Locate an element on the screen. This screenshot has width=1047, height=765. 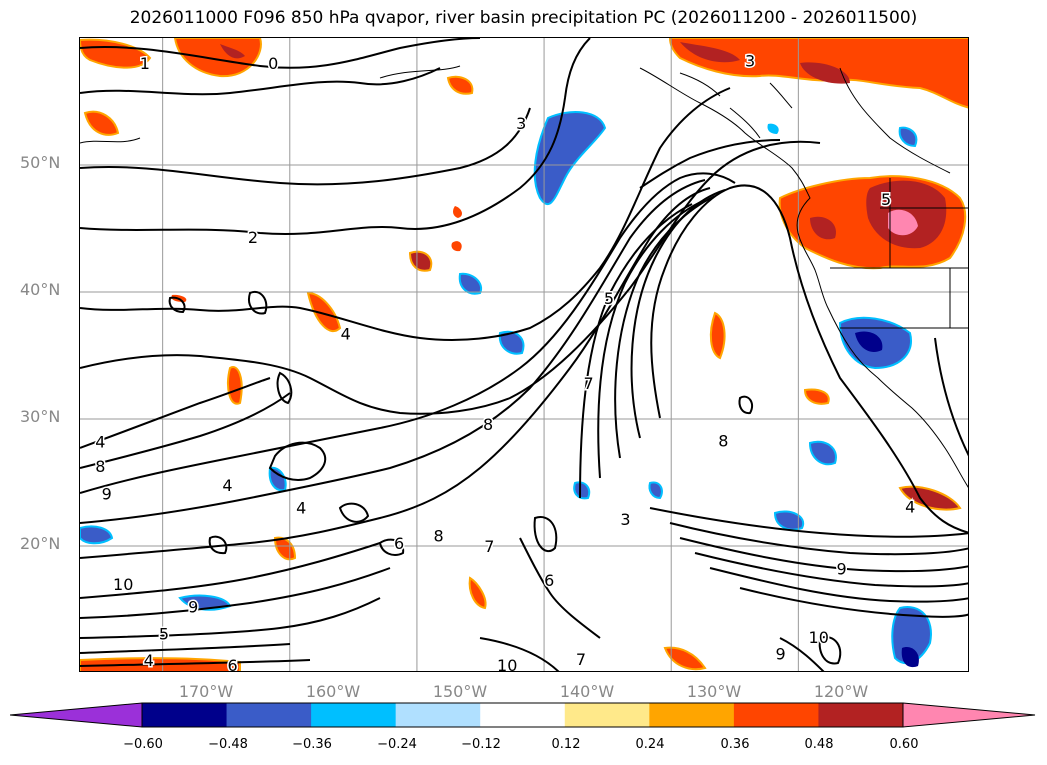
lon-label: 140°W is located at coordinates (587, 691).